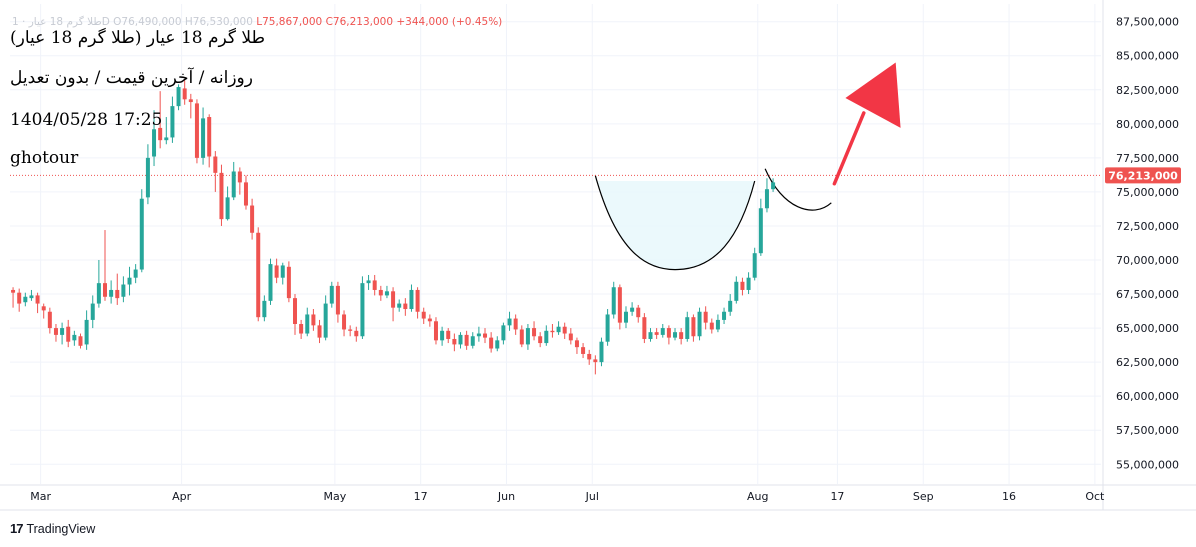  What do you see at coordinates (592, 496) in the screenshot?
I see `x-tick-label: Jul` at bounding box center [592, 496].